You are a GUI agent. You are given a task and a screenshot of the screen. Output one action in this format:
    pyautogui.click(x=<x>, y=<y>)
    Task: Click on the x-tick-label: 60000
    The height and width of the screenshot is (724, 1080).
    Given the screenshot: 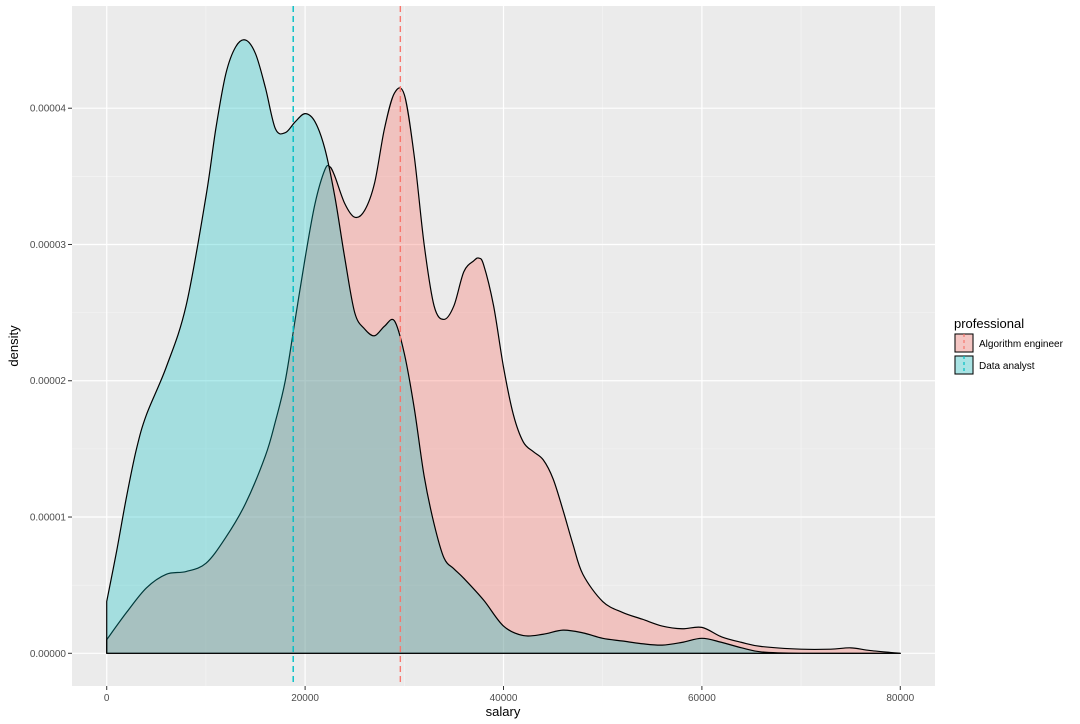 What is the action you would take?
    pyautogui.click(x=702, y=698)
    